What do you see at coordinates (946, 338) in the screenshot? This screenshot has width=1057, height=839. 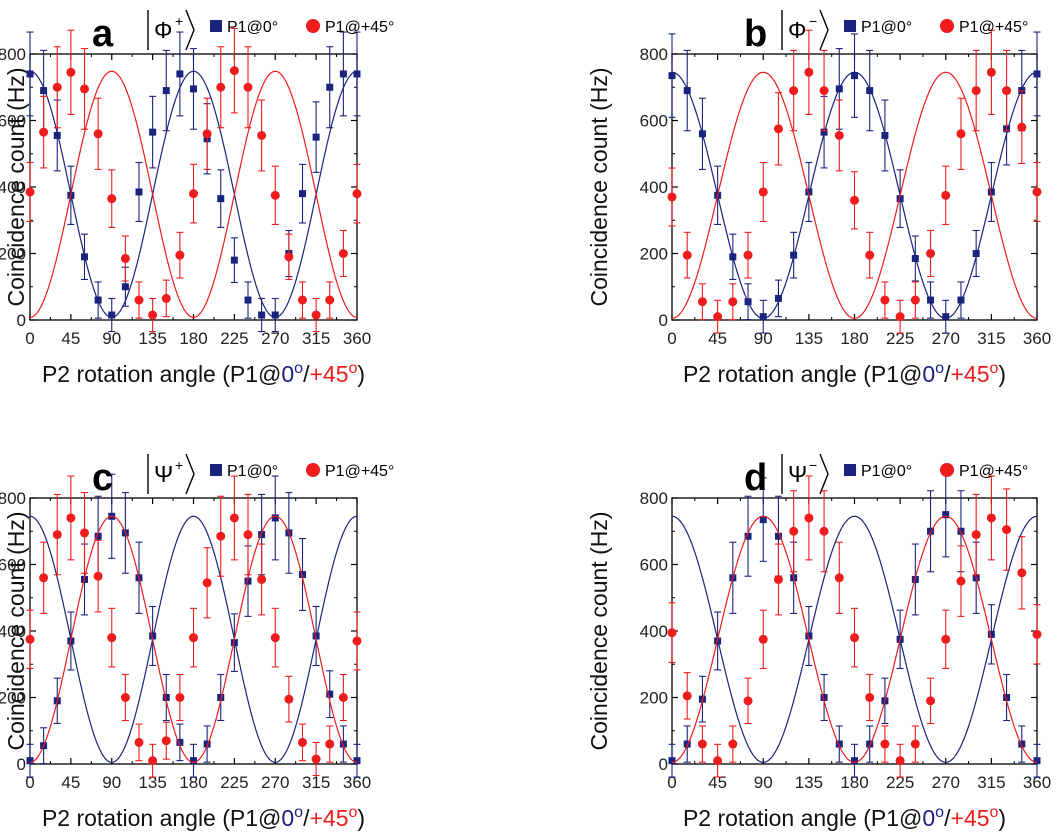 I see `x-tick-label: 270` at bounding box center [946, 338].